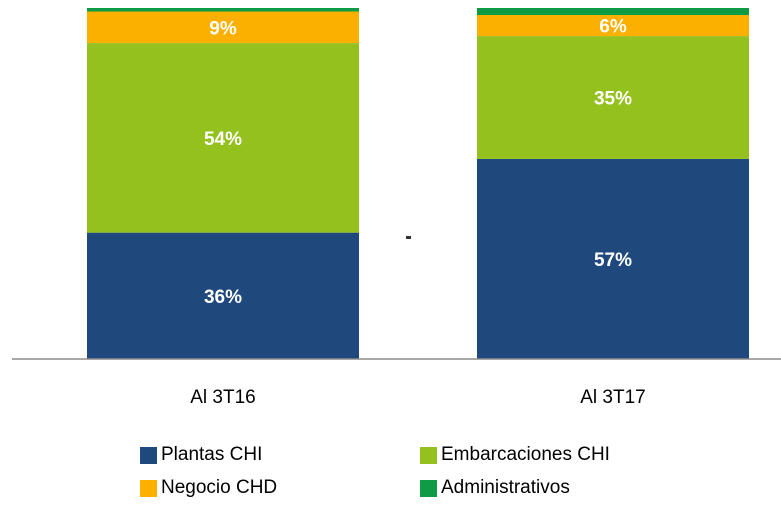 The image size is (781, 506). I want to click on legend-label: Negocio CHD, so click(219, 487).